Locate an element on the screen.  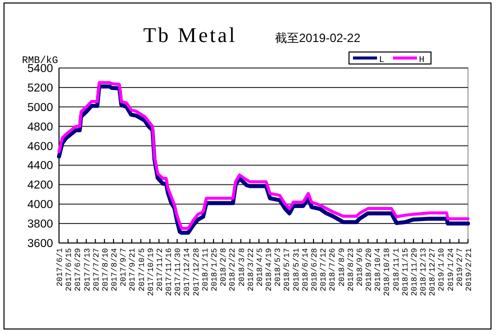
x-tick-label: 2017/10/5 is located at coordinates (142, 270).